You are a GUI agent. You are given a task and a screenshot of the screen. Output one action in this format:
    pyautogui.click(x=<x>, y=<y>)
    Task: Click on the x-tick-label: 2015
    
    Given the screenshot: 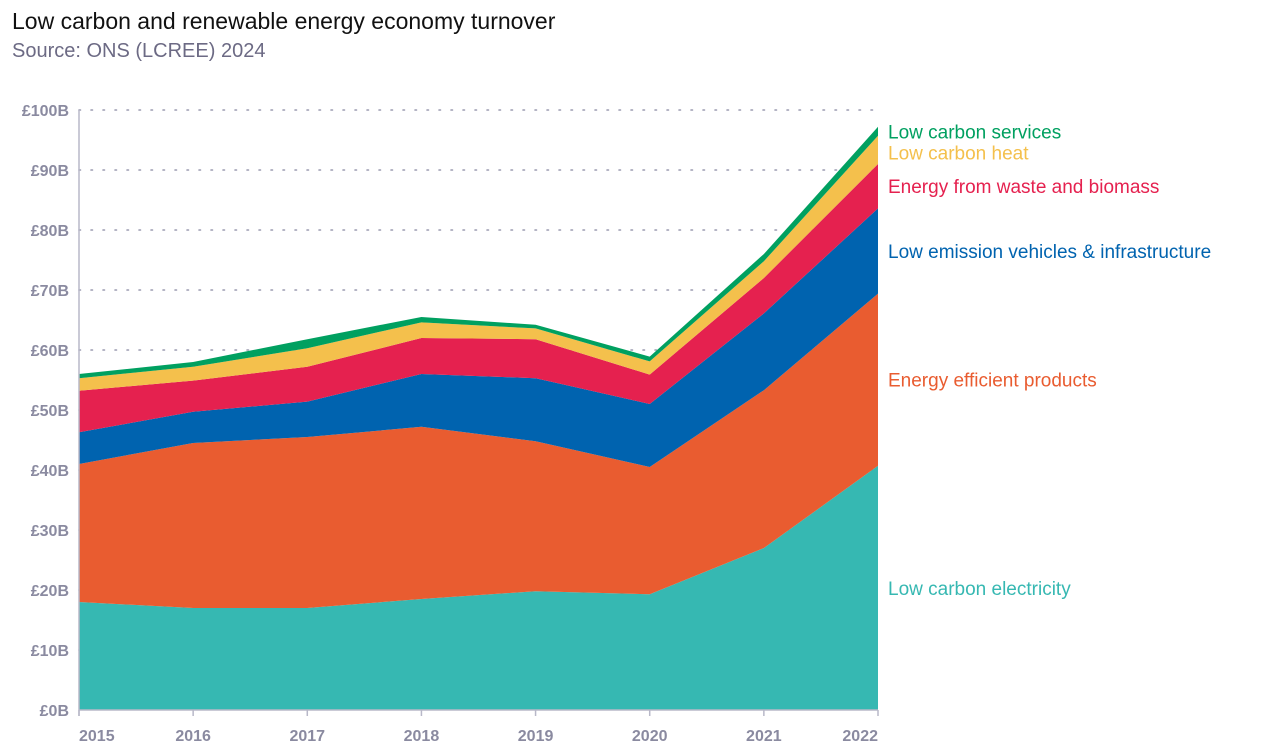 What is the action you would take?
    pyautogui.click(x=97, y=736)
    